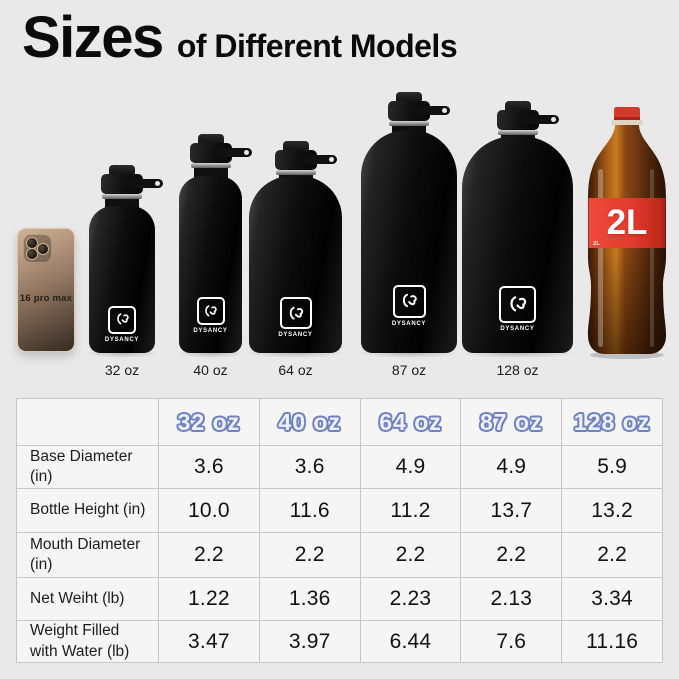 Image resolution: width=679 pixels, height=679 pixels. What do you see at coordinates (411, 422) in the screenshot?
I see `column-header: 64 oz` at bounding box center [411, 422].